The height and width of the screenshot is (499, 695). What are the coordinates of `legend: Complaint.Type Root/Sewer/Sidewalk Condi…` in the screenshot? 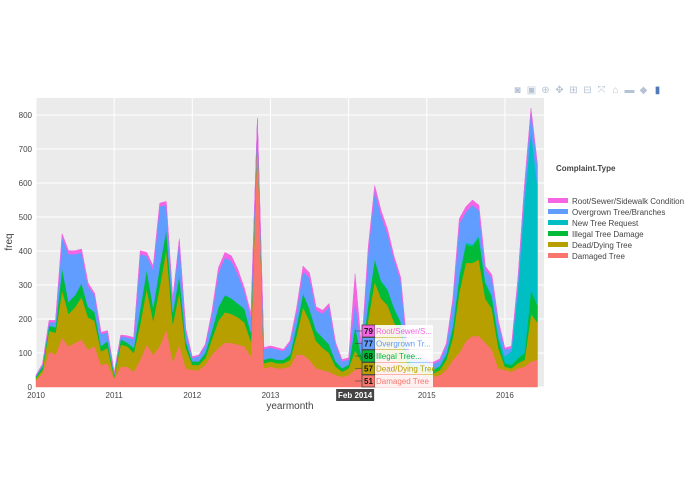 It's located at (616, 212).